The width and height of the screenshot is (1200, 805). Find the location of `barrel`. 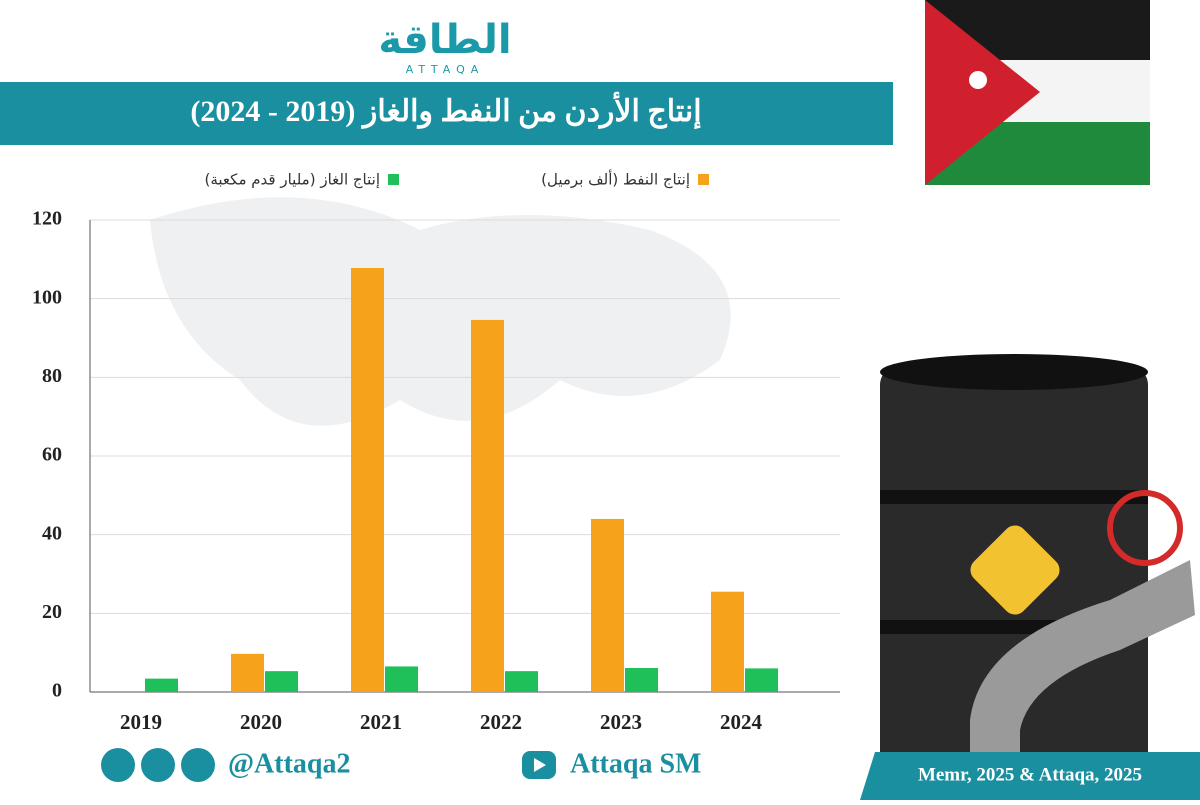

barrel is located at coordinates (1037, 577).